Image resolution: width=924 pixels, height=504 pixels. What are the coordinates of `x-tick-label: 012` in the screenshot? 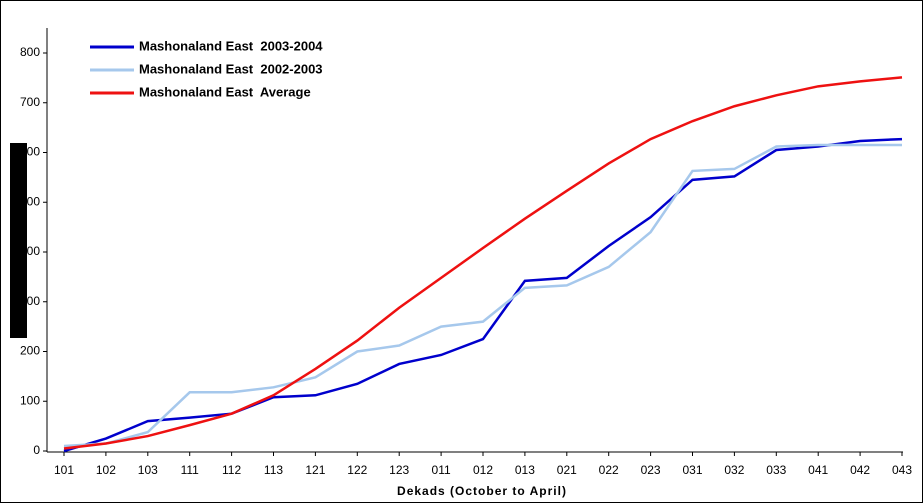 It's located at (483, 470).